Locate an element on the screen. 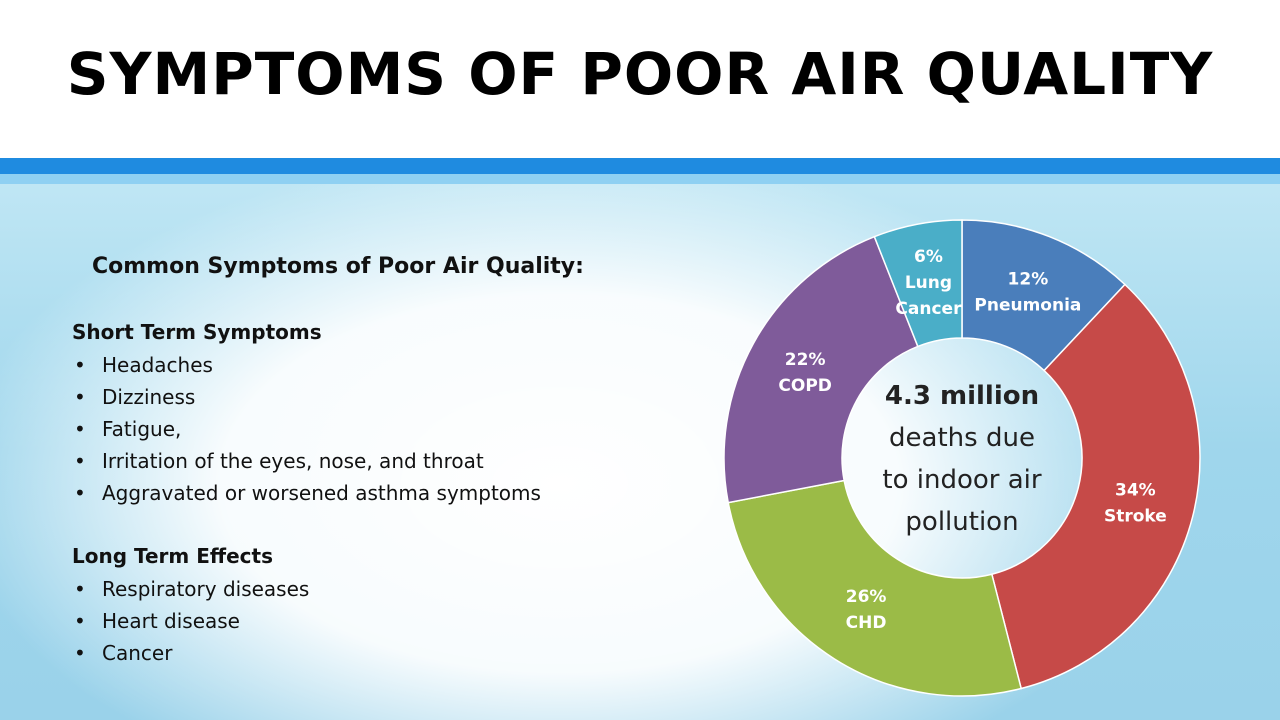  slide-title: SYMPTOMS OF POOR AIR QUALITY is located at coordinates (640, 74).